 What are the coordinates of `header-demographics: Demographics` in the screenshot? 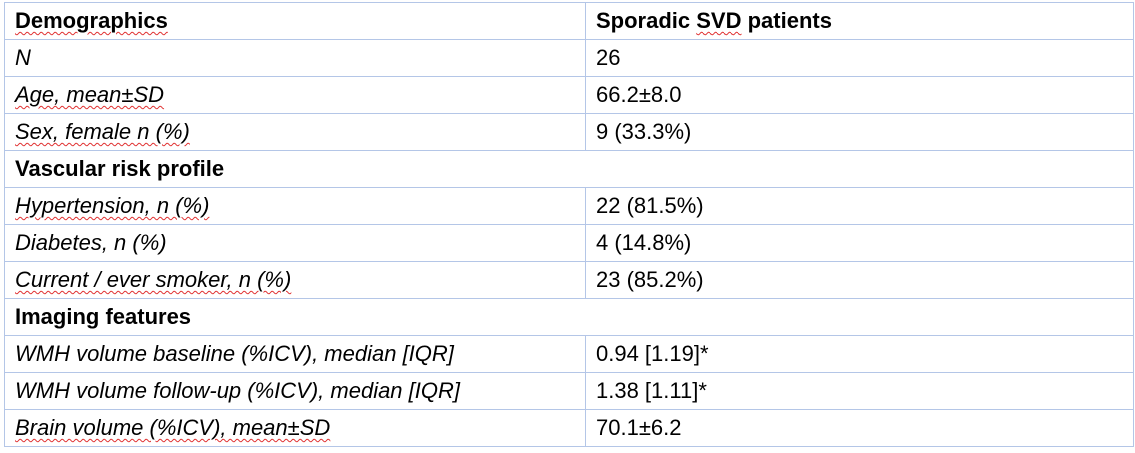 It's located at (295, 21).